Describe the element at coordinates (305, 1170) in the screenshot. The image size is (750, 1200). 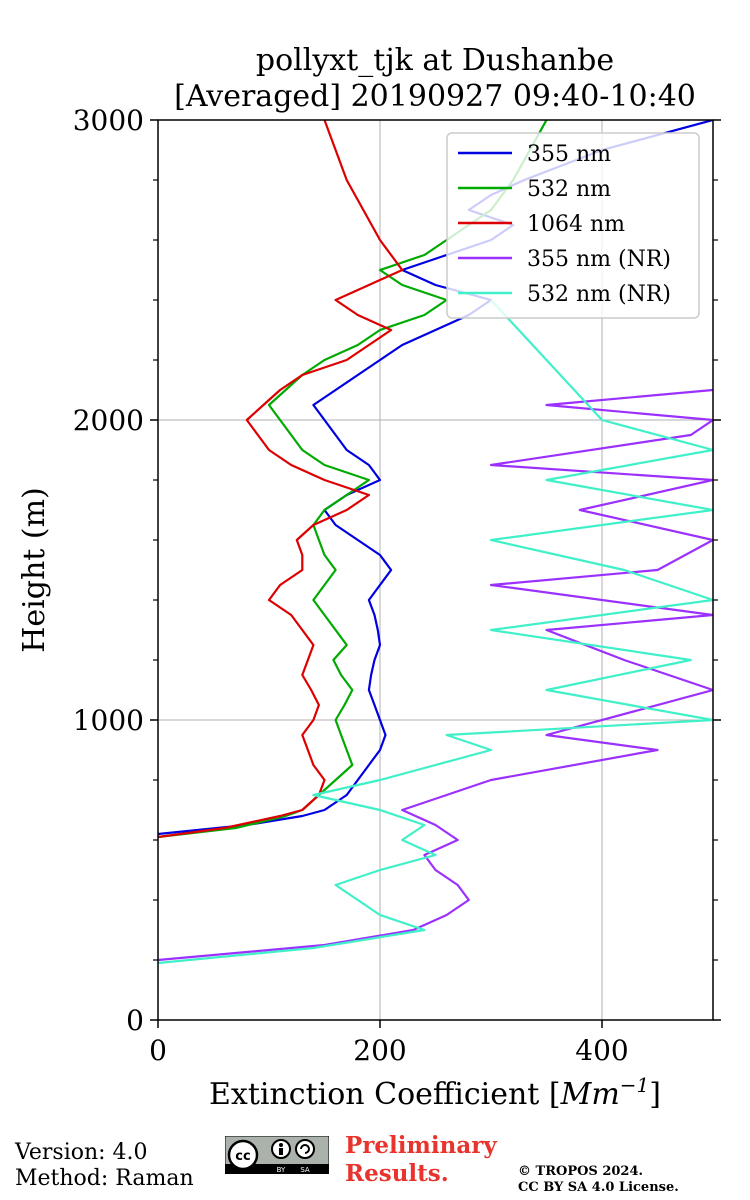
I see `sa-text: SA` at that location.